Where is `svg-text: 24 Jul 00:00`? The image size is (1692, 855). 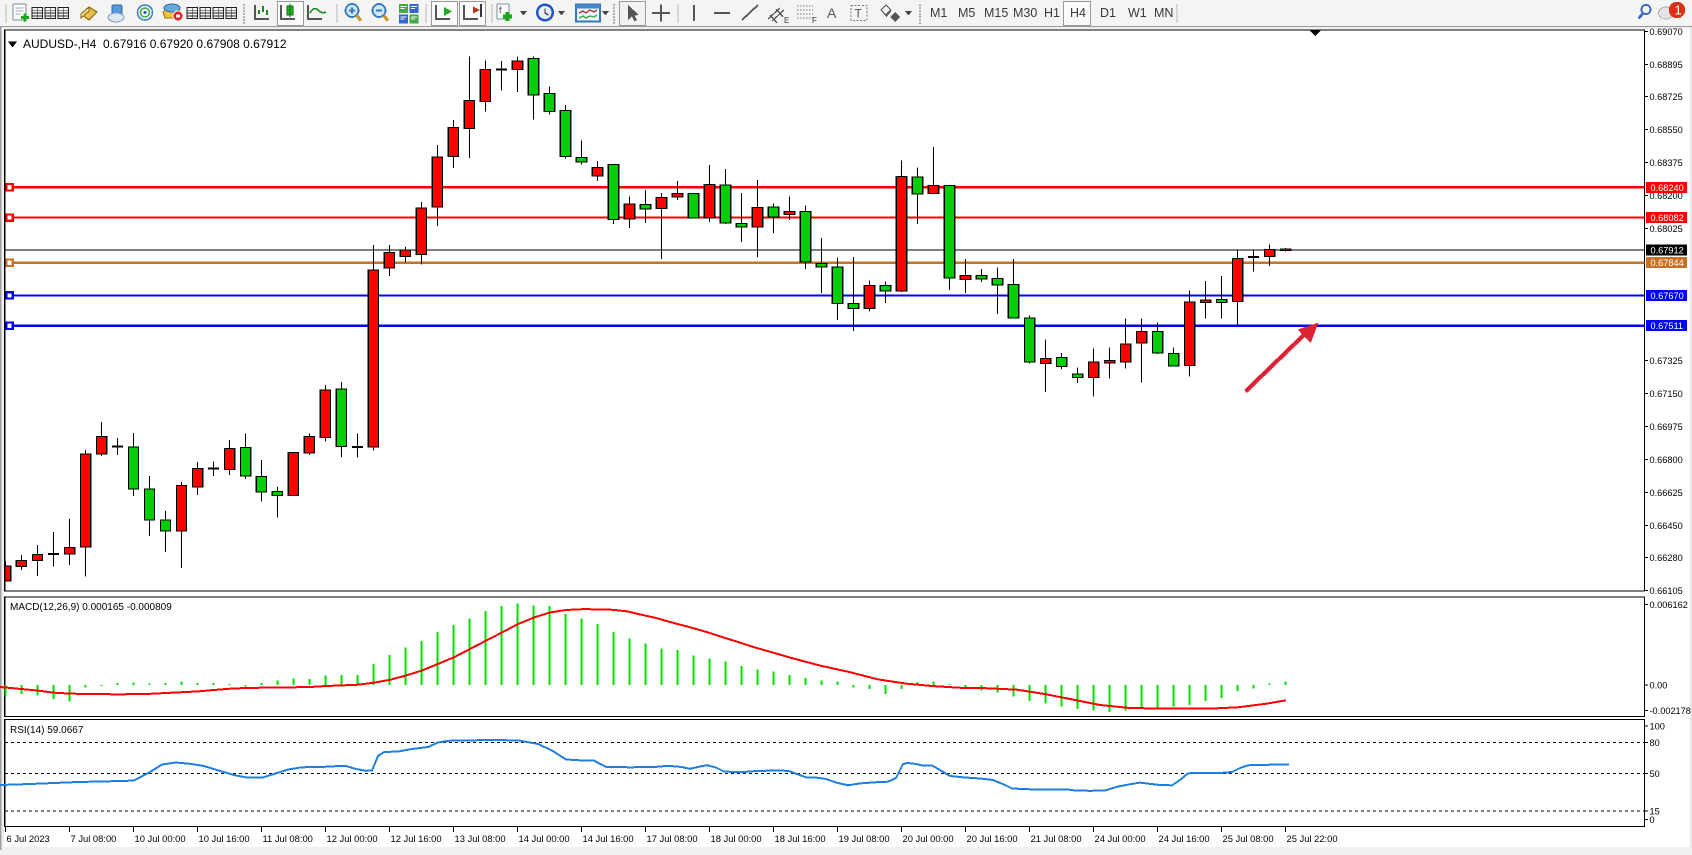
svg-text: 24 Jul 00:00 is located at coordinates (1120, 838).